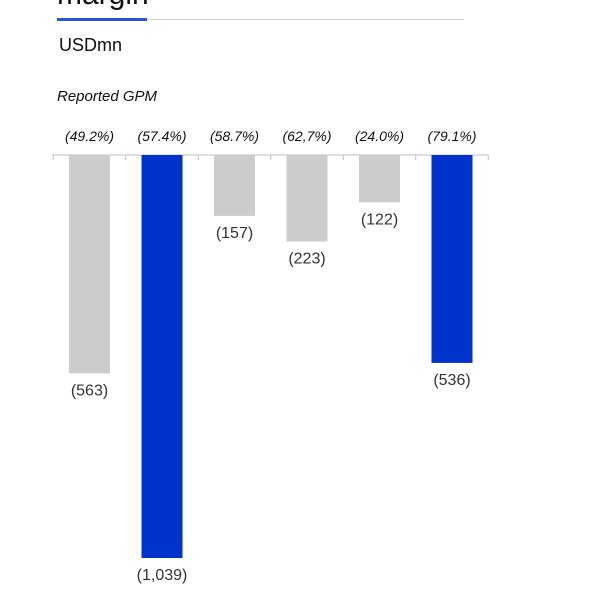 This screenshot has width=600, height=600. I want to click on bar-value-label: (223), so click(306, 258).